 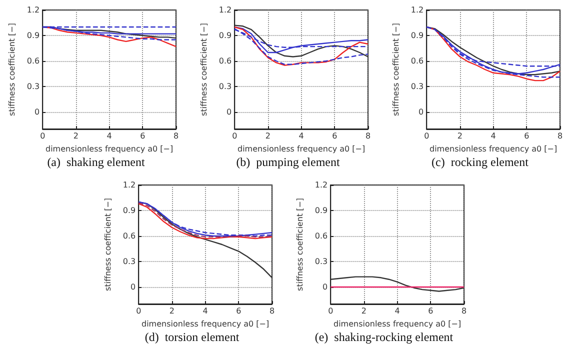 I want to click on text: (a) shaking element, so click(x=96, y=162).